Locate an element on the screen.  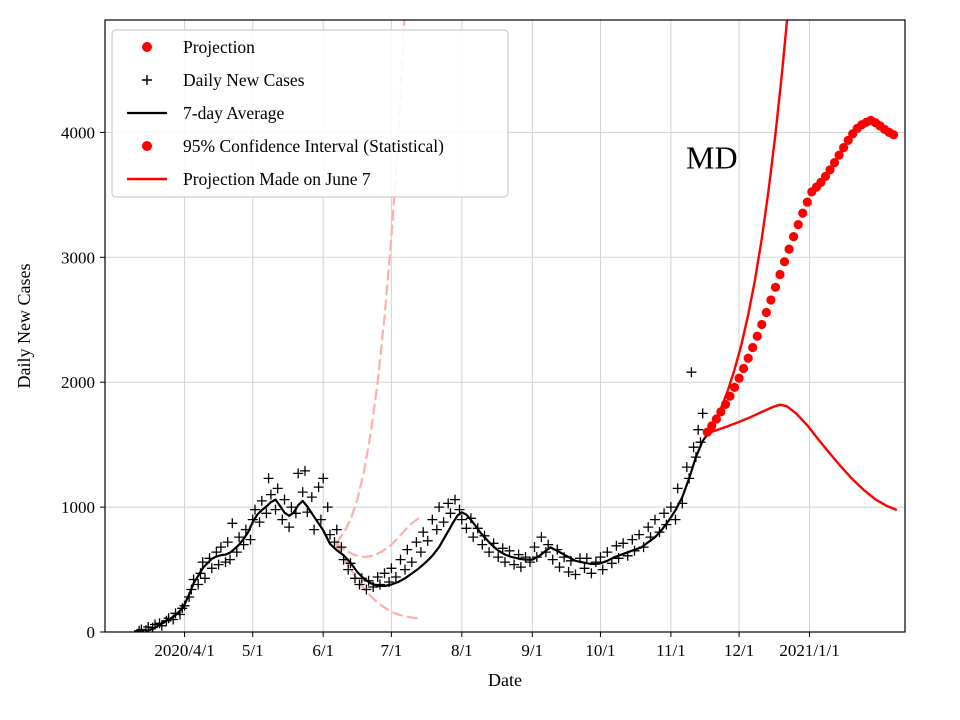
series-june7_projection_mean is located at coordinates (377, 538).